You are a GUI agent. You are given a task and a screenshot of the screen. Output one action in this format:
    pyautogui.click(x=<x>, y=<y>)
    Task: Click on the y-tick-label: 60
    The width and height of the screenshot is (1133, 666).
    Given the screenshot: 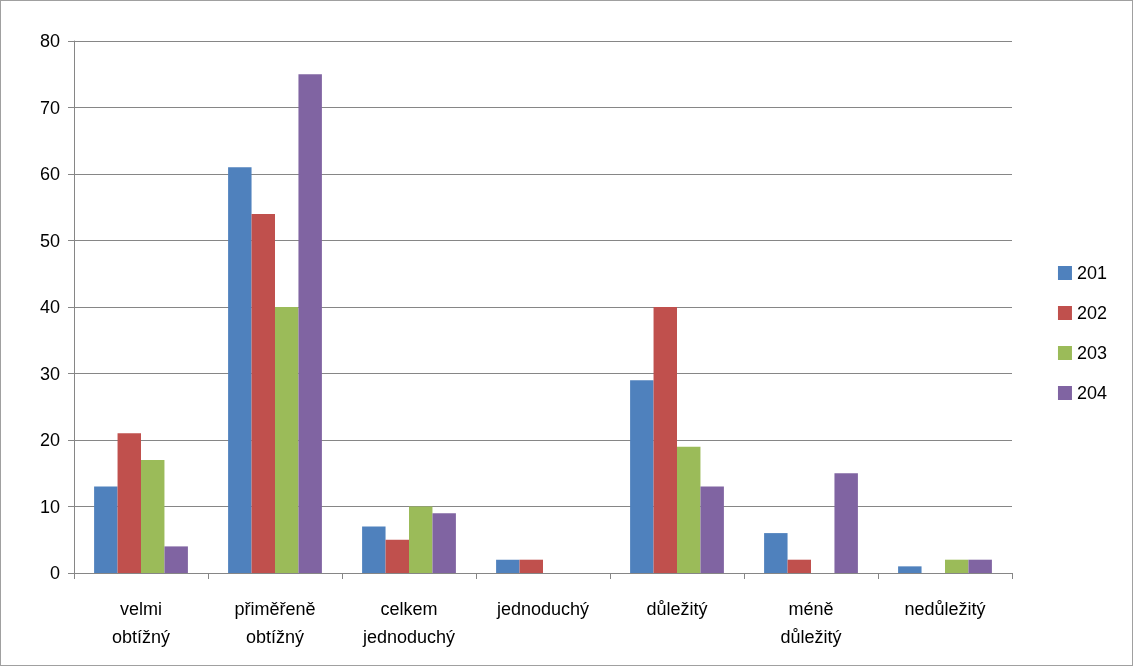 What is the action you would take?
    pyautogui.click(x=49, y=174)
    